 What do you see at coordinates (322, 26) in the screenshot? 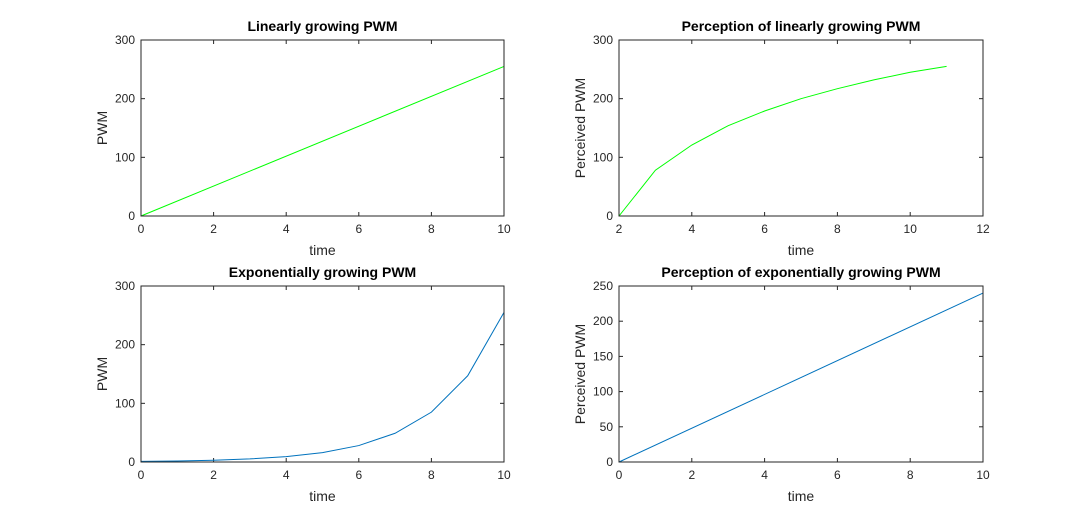
I see `chart-title: Linearly growing PWM` at bounding box center [322, 26].